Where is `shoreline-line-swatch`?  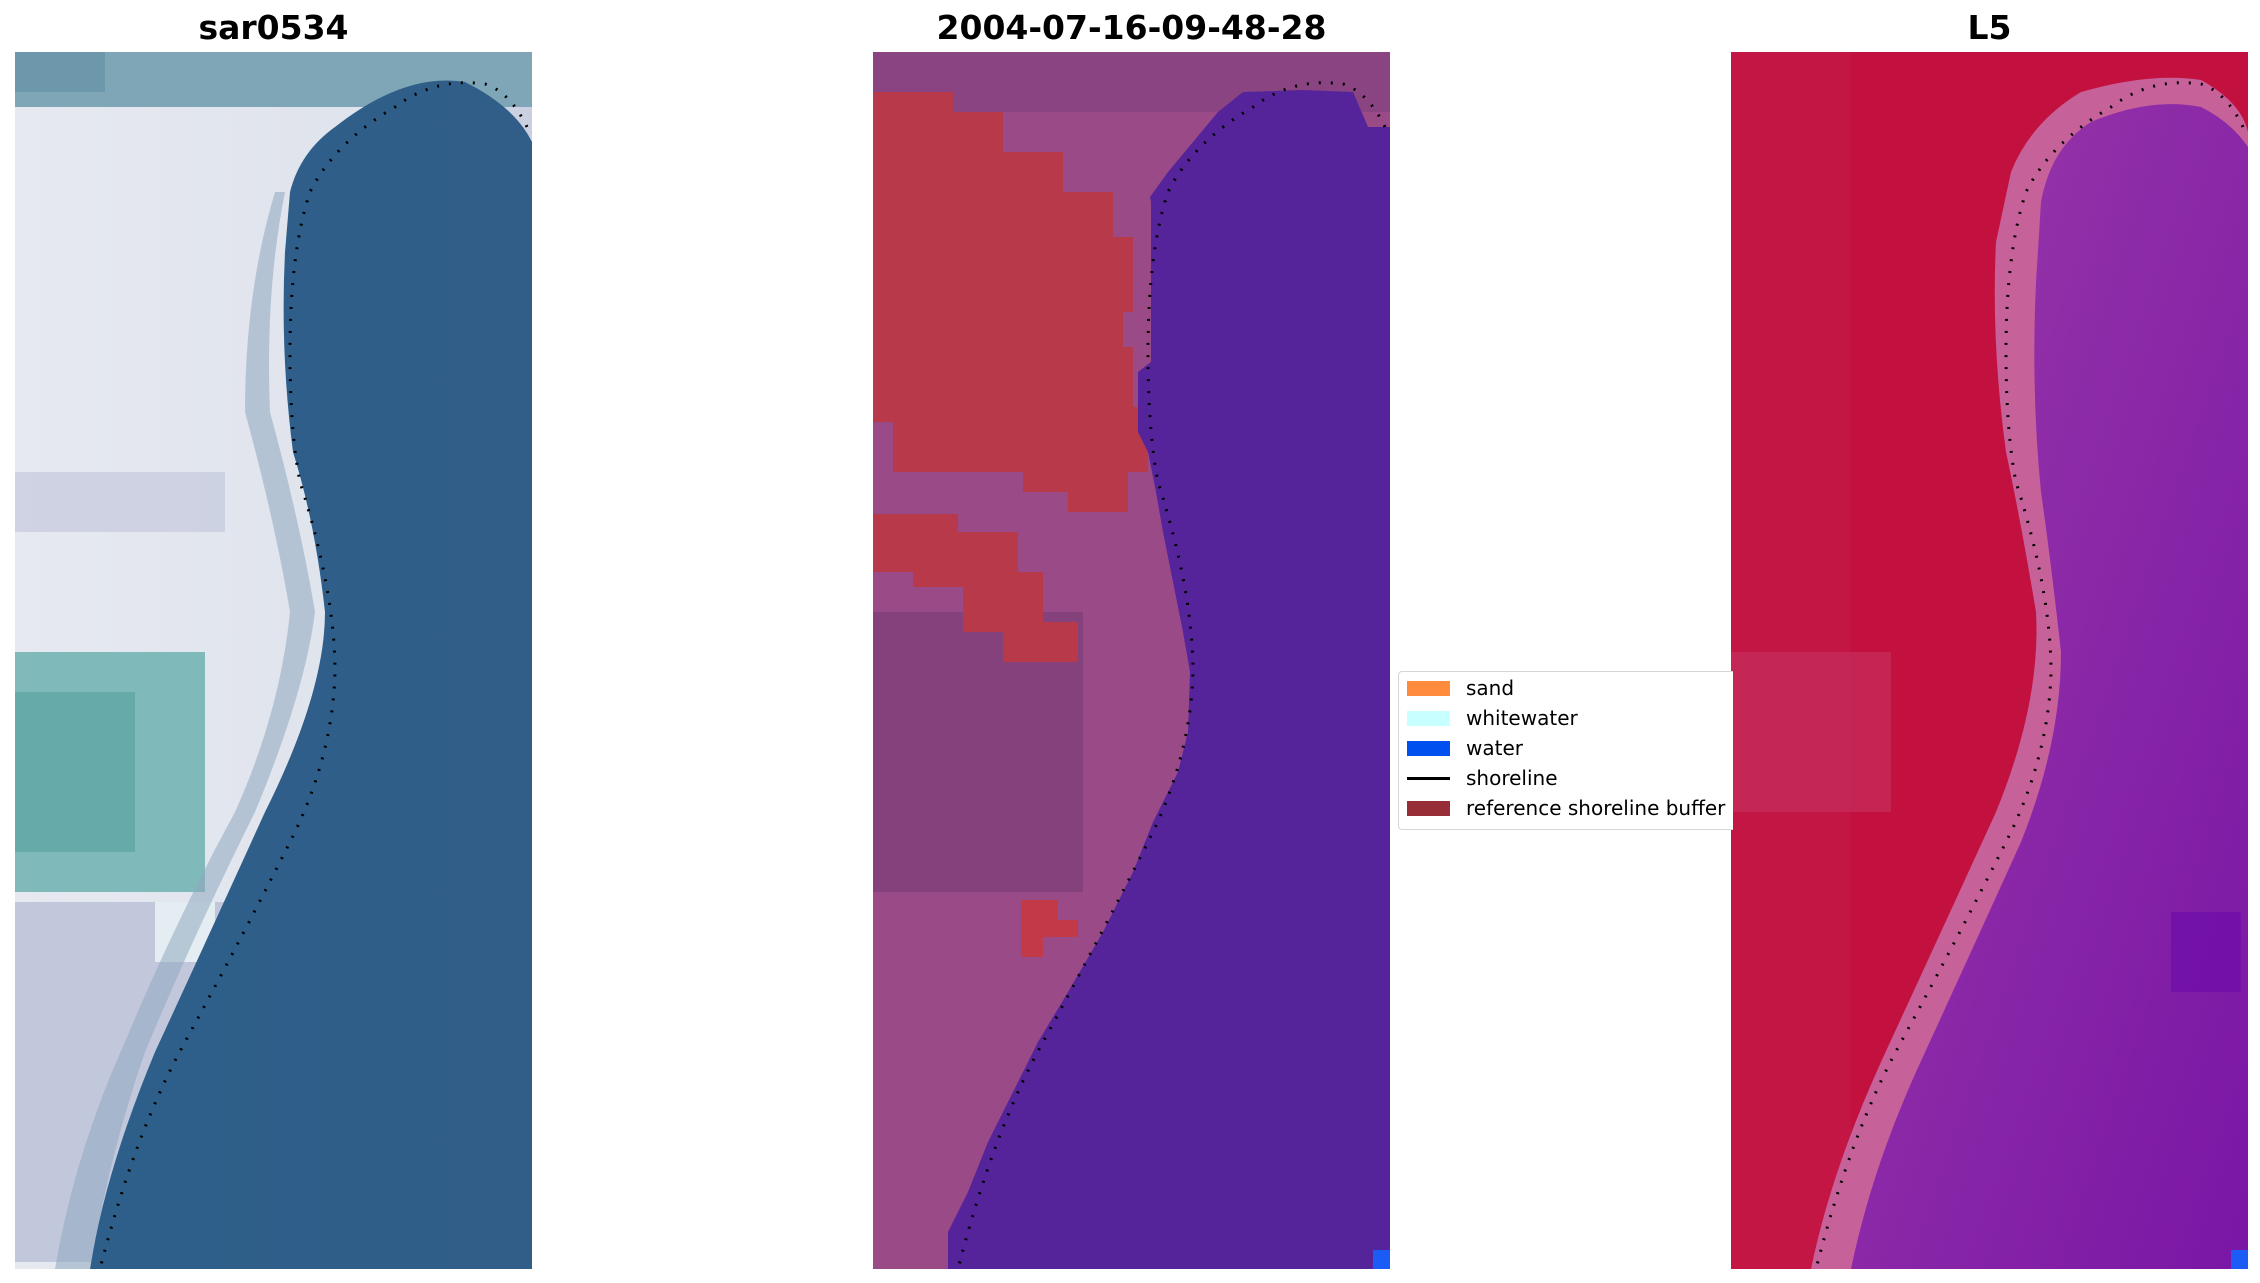 shoreline-line-swatch is located at coordinates (1428, 778).